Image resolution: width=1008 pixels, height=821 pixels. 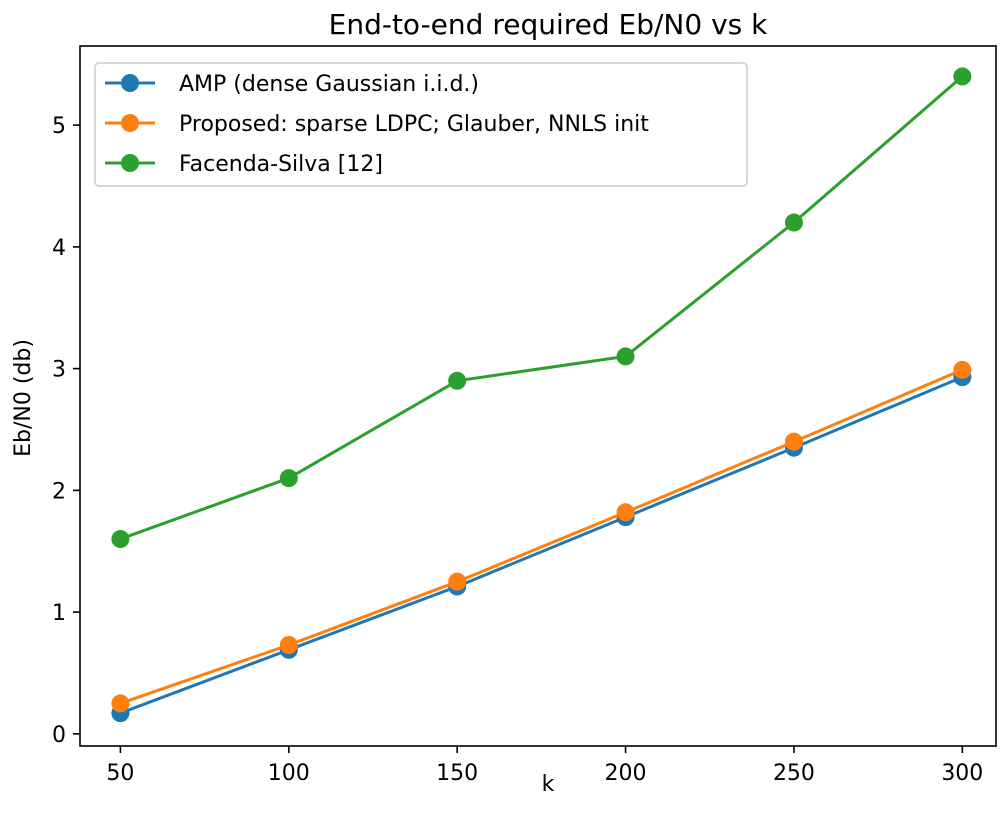 I want to click on legend-box, so click(x=421, y=124).